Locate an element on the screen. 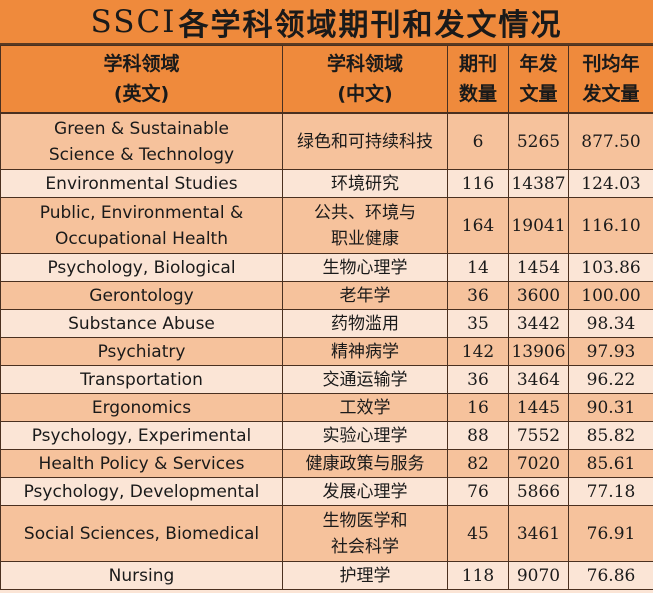 The image size is (653, 593). field-zh-cell: 老年学 is located at coordinates (365, 295).